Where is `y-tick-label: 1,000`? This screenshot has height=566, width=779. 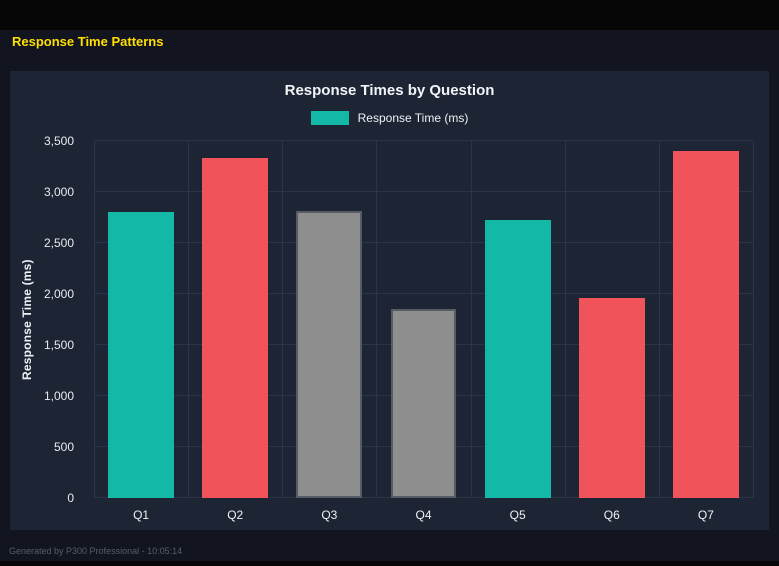
y-tick-label: 1,000 is located at coordinates (58, 396).